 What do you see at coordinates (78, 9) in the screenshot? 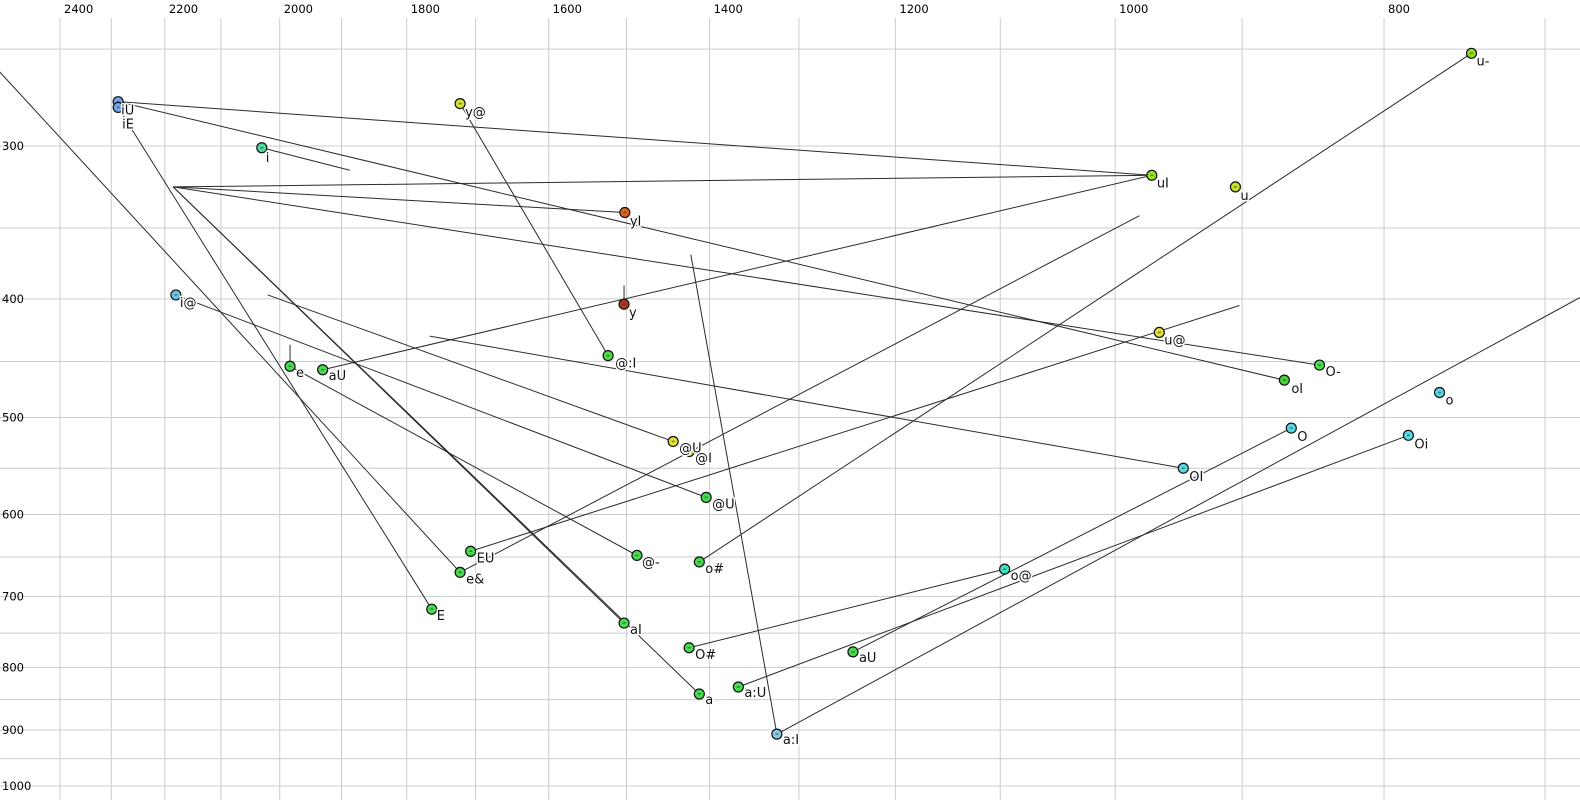
I see `x-tick-2400: 2400` at bounding box center [78, 9].